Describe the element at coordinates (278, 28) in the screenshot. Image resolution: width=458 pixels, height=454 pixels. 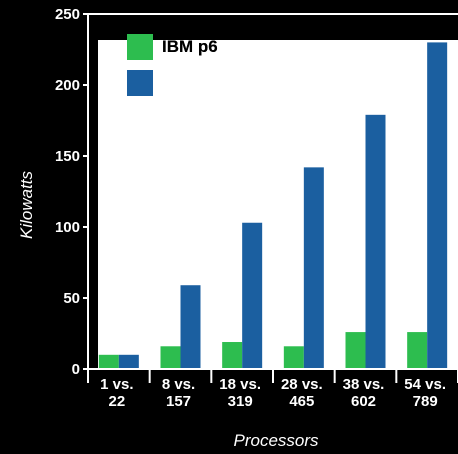
I see `top-mask` at that location.